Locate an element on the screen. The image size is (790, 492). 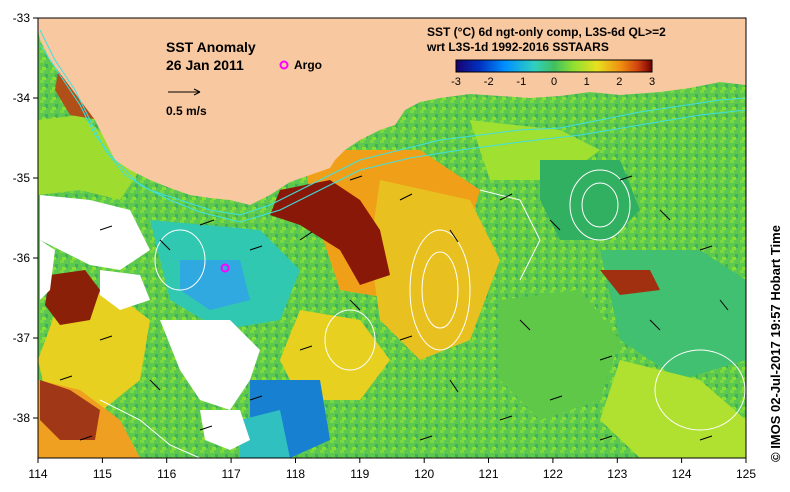
argo-legend-label: Argo is located at coordinates (308, 65).